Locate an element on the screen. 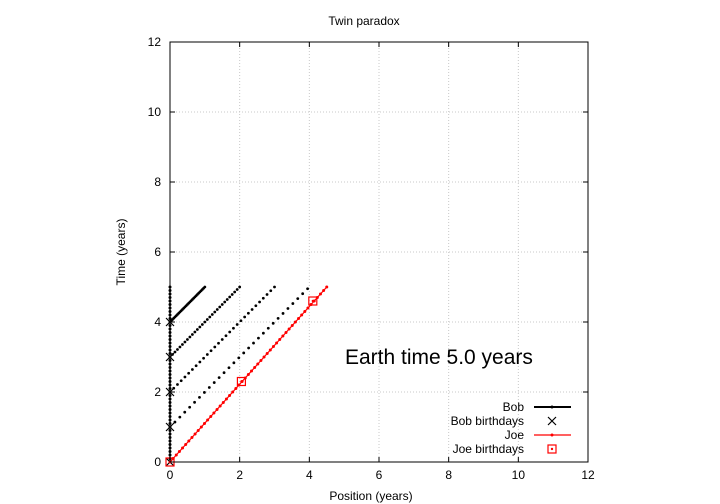  x-tick-label: 8 is located at coordinates (448, 475).